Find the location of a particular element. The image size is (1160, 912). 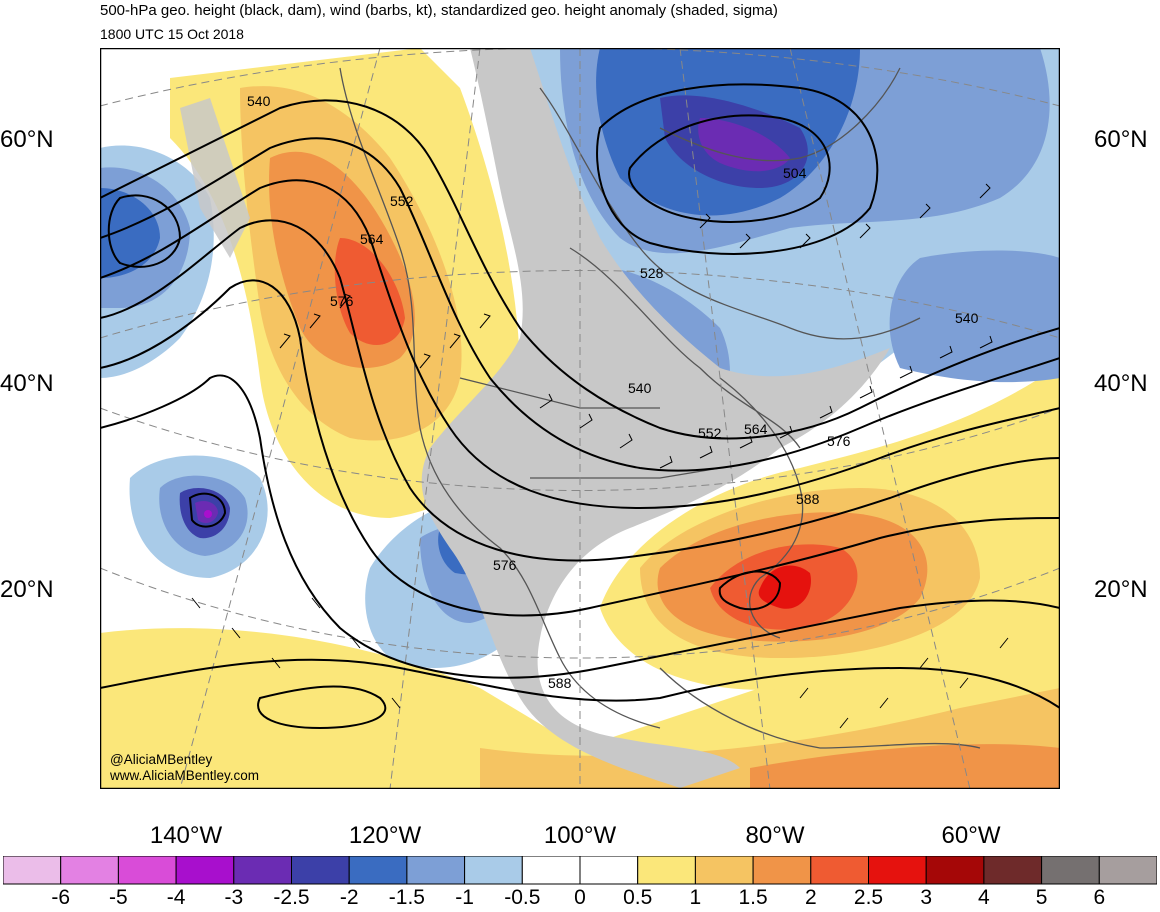

credit-website: www.AliciaMBentley.com is located at coordinates (185, 775).